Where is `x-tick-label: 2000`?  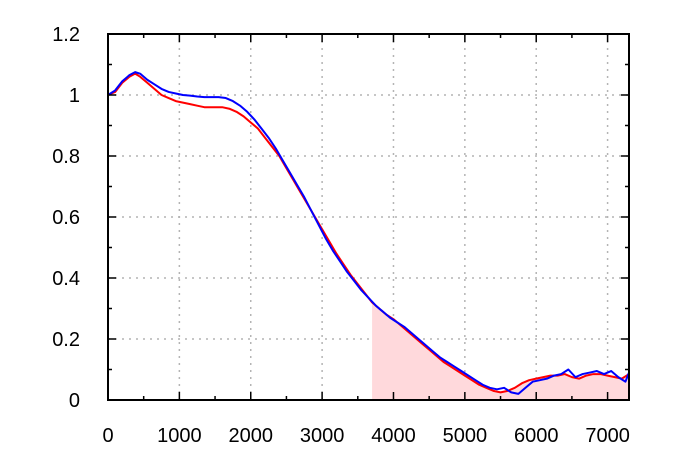
x-tick-label: 2000 is located at coordinates (250, 436).